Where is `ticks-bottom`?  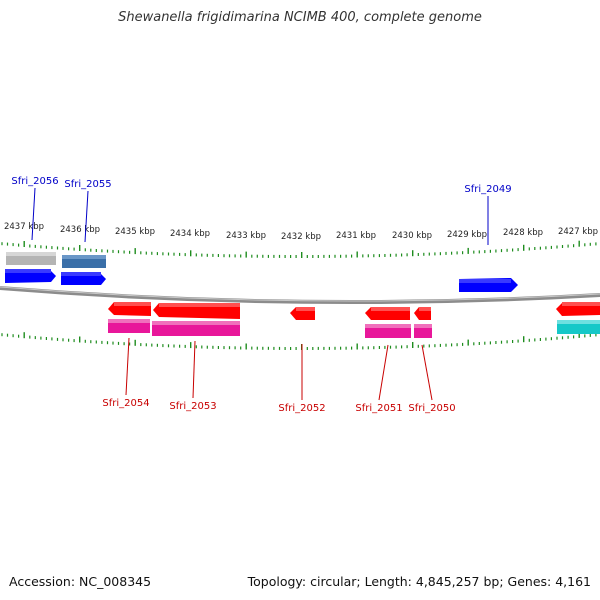 ticks-bottom is located at coordinates (299, 340).